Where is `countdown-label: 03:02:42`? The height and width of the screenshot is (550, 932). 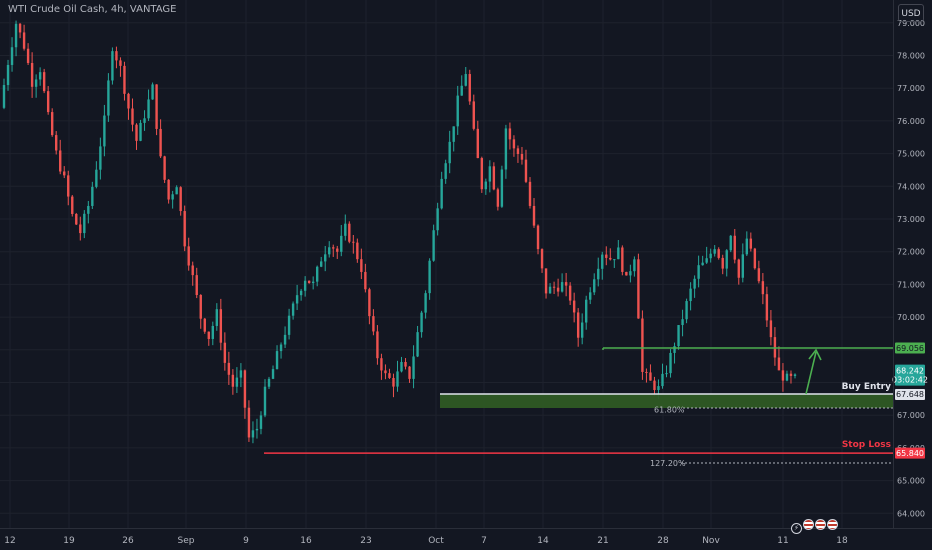 countdown-label: 03:02:42 is located at coordinates (910, 380).